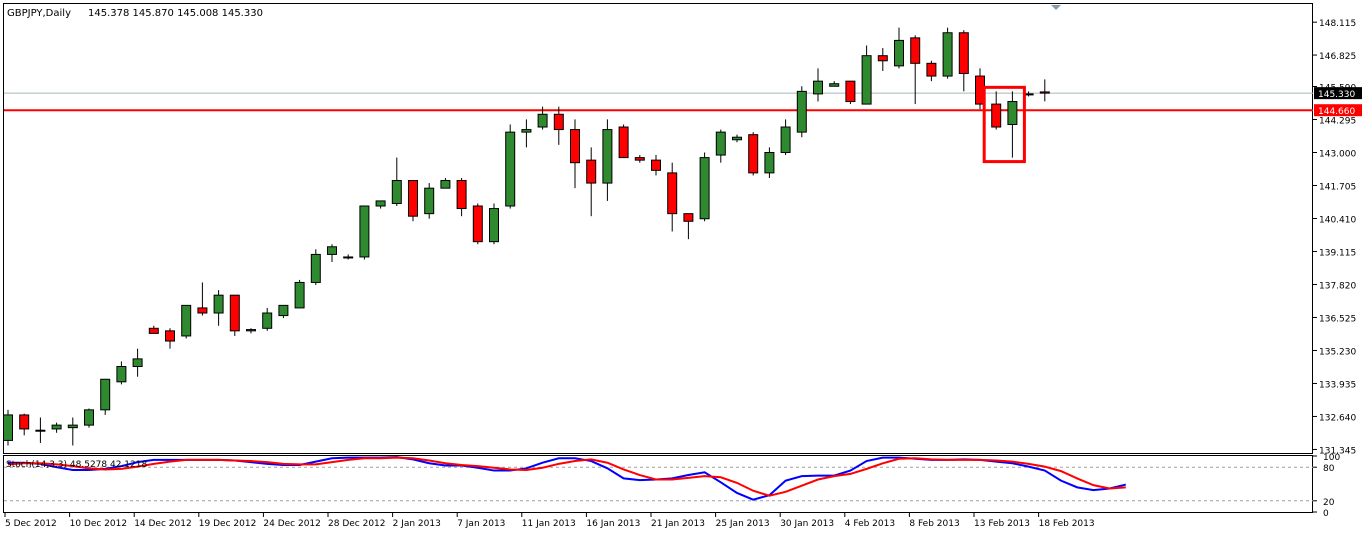 Image resolution: width=1365 pixels, height=537 pixels. Describe the element at coordinates (417, 524) in the screenshot. I see `time-tick-label: 2 Jan 2013` at that location.